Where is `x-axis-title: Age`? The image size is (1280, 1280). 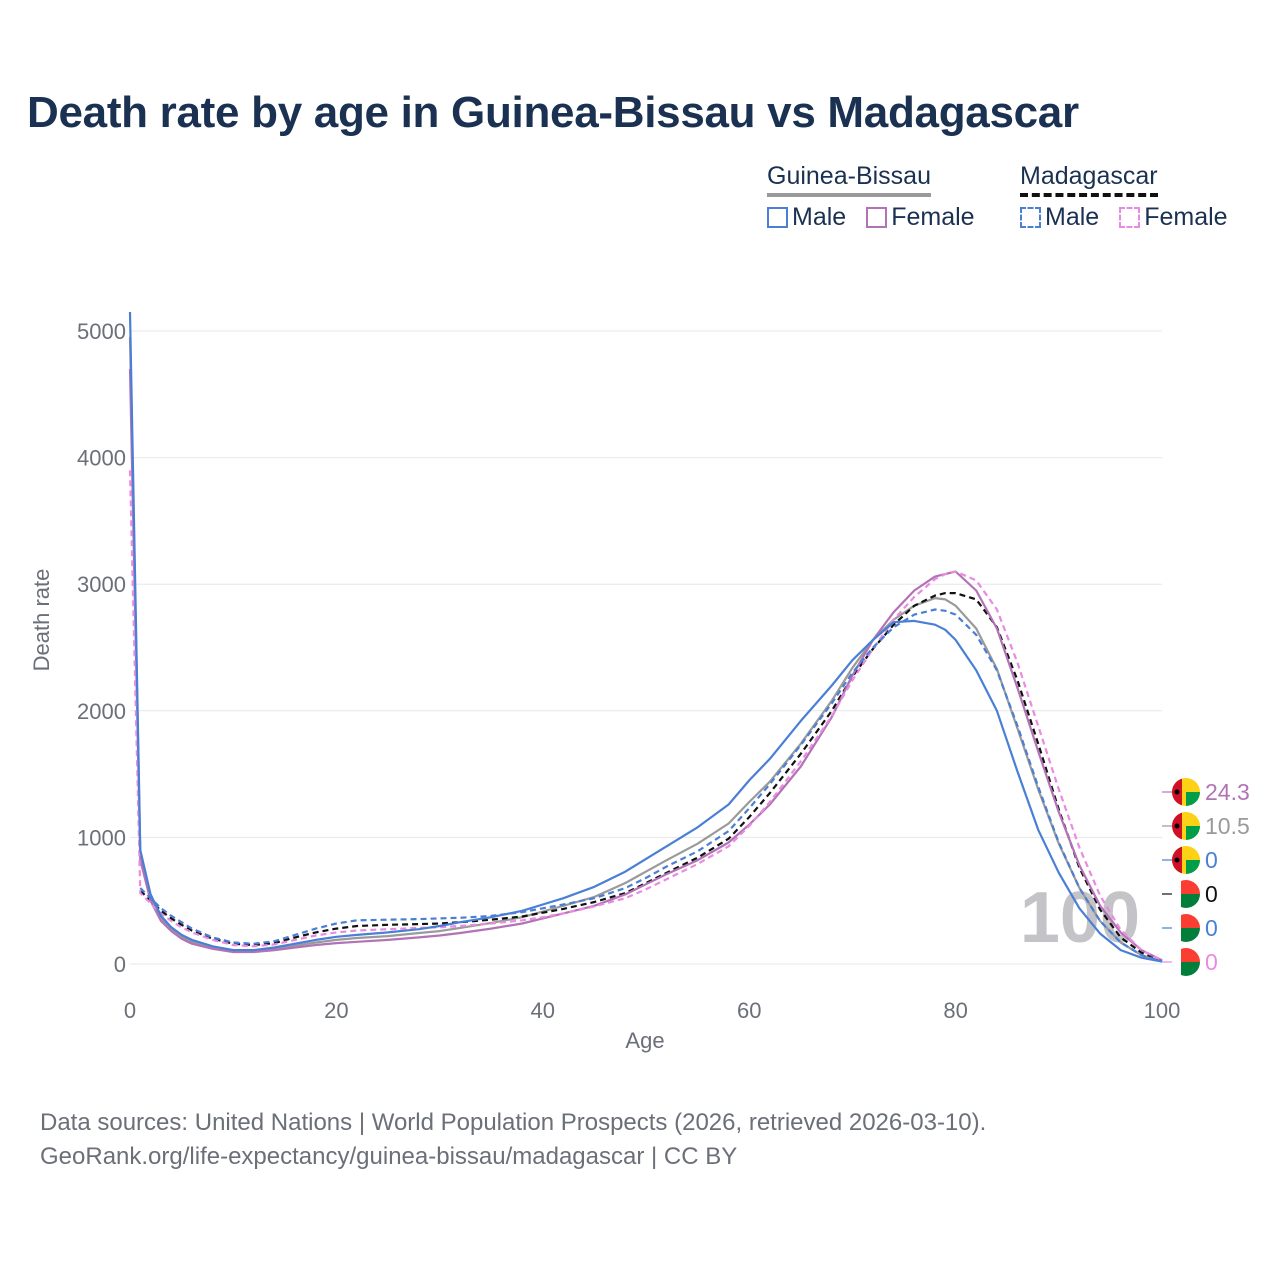 x-axis-title: Age is located at coordinates (644, 1040).